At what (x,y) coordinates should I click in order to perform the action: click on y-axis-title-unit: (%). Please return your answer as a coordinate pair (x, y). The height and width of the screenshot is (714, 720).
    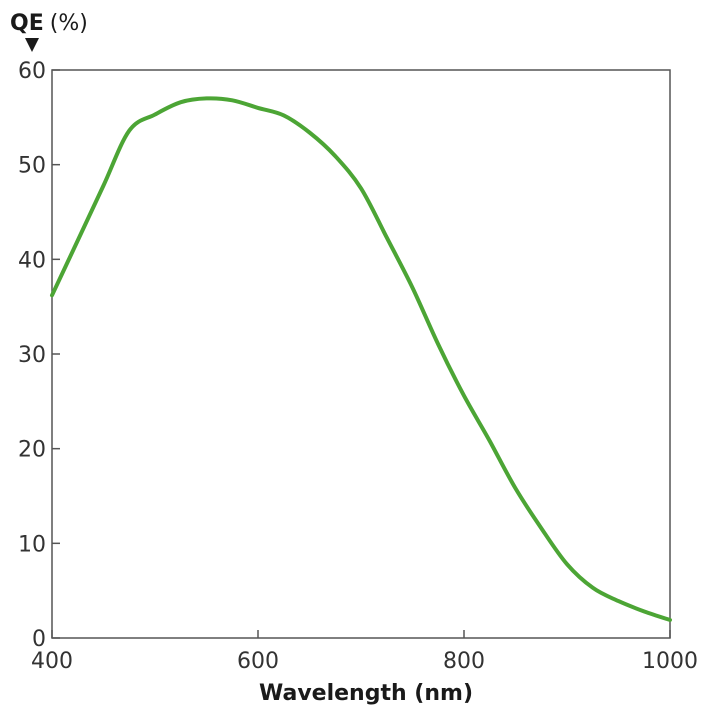
    Looking at the image, I should click on (69, 23).